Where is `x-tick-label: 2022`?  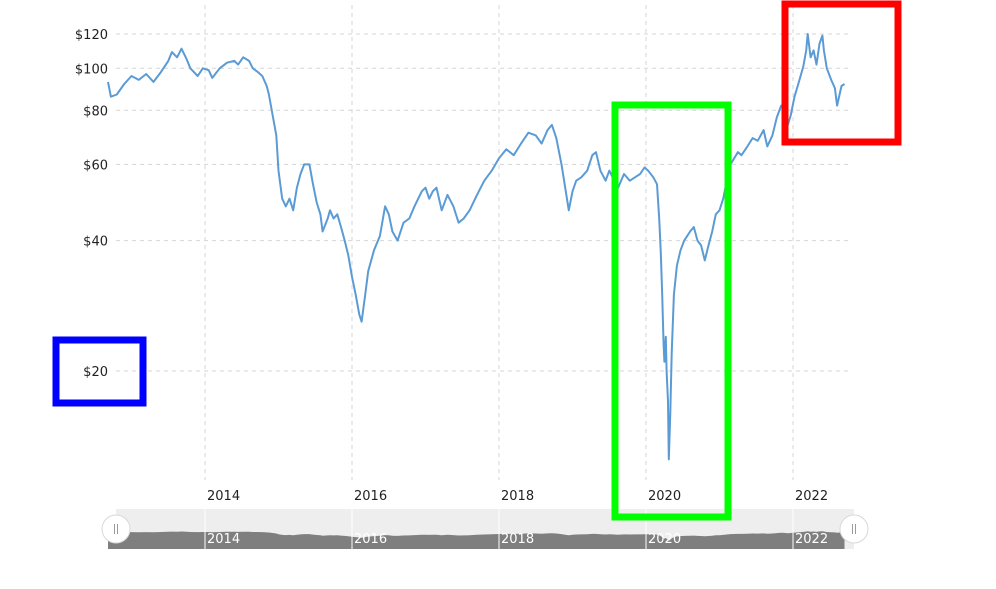
x-tick-label: 2022 is located at coordinates (811, 496).